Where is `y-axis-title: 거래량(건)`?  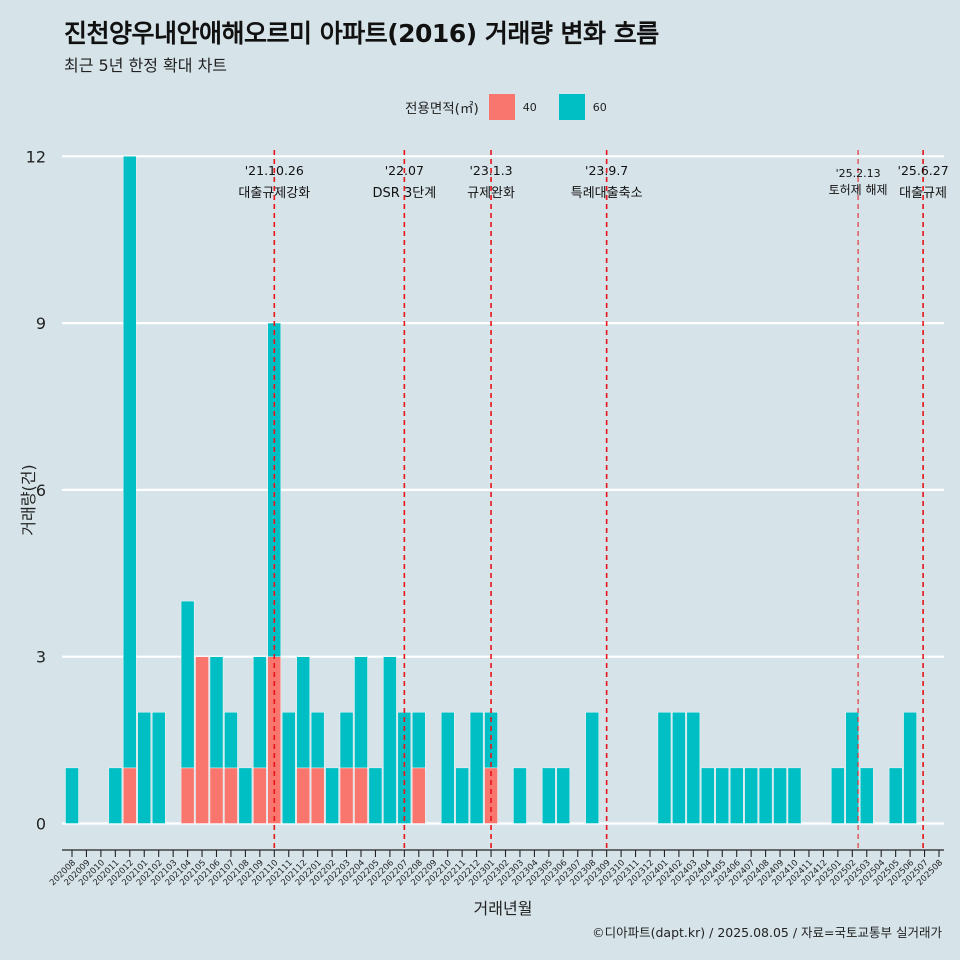
y-axis-title: 거래량(건) is located at coordinates (28, 499).